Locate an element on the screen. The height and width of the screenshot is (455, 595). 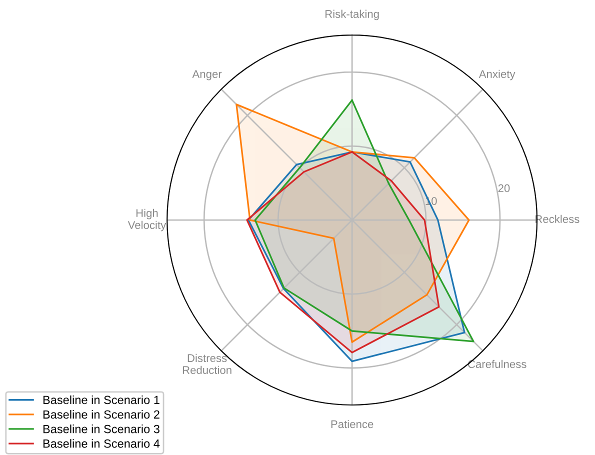
spoke-label: Risk-taking is located at coordinates (352, 15).